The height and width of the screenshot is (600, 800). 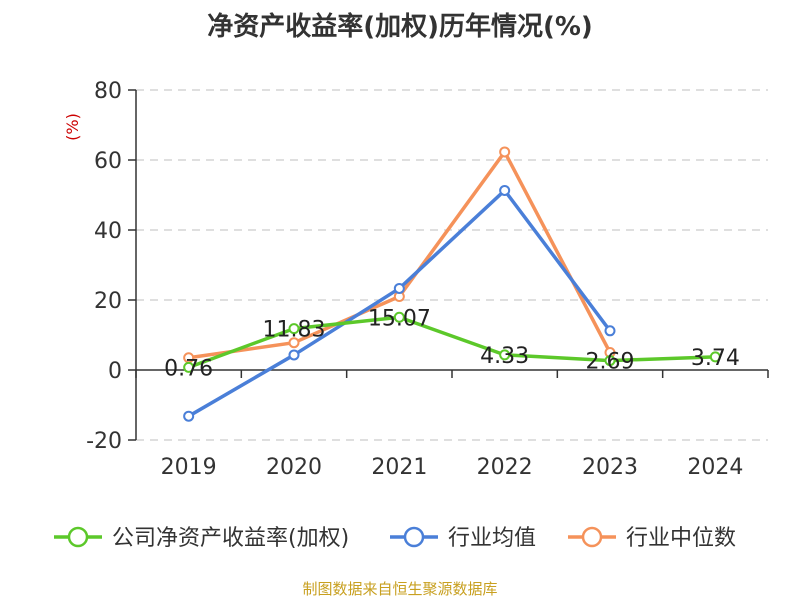 I want to click on legend-item-2: 行业中位数, so click(x=652, y=538).